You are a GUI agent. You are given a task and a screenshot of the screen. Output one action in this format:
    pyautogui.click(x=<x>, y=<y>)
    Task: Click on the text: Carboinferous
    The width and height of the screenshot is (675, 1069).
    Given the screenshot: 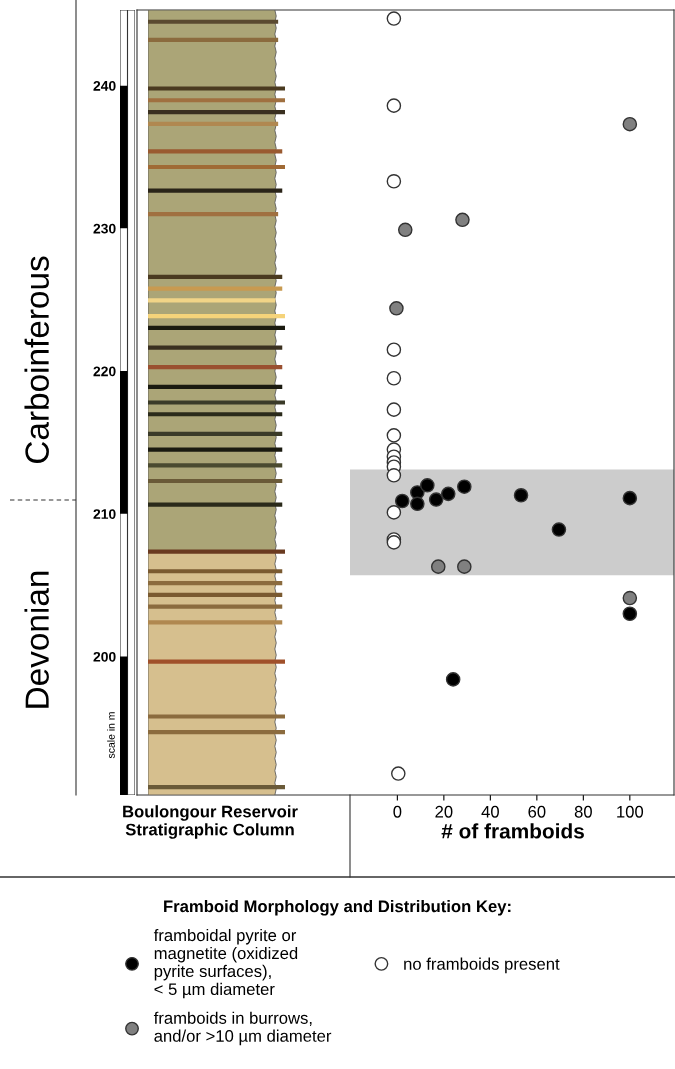 What is the action you would take?
    pyautogui.click(x=36, y=359)
    